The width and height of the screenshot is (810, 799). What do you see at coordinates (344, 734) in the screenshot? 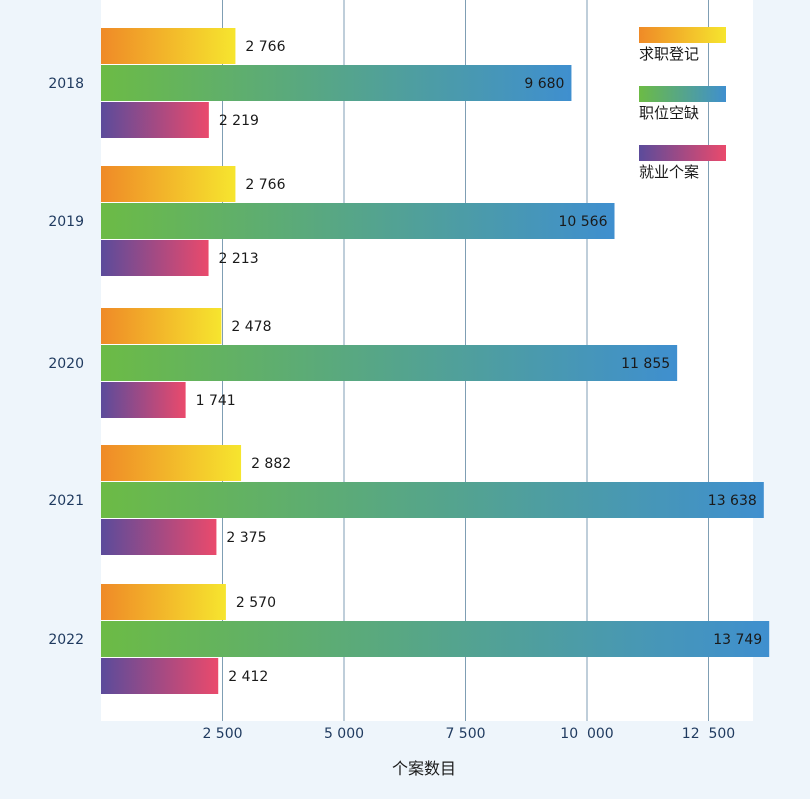
I see `x-tick-label: 5 000` at bounding box center [344, 734].